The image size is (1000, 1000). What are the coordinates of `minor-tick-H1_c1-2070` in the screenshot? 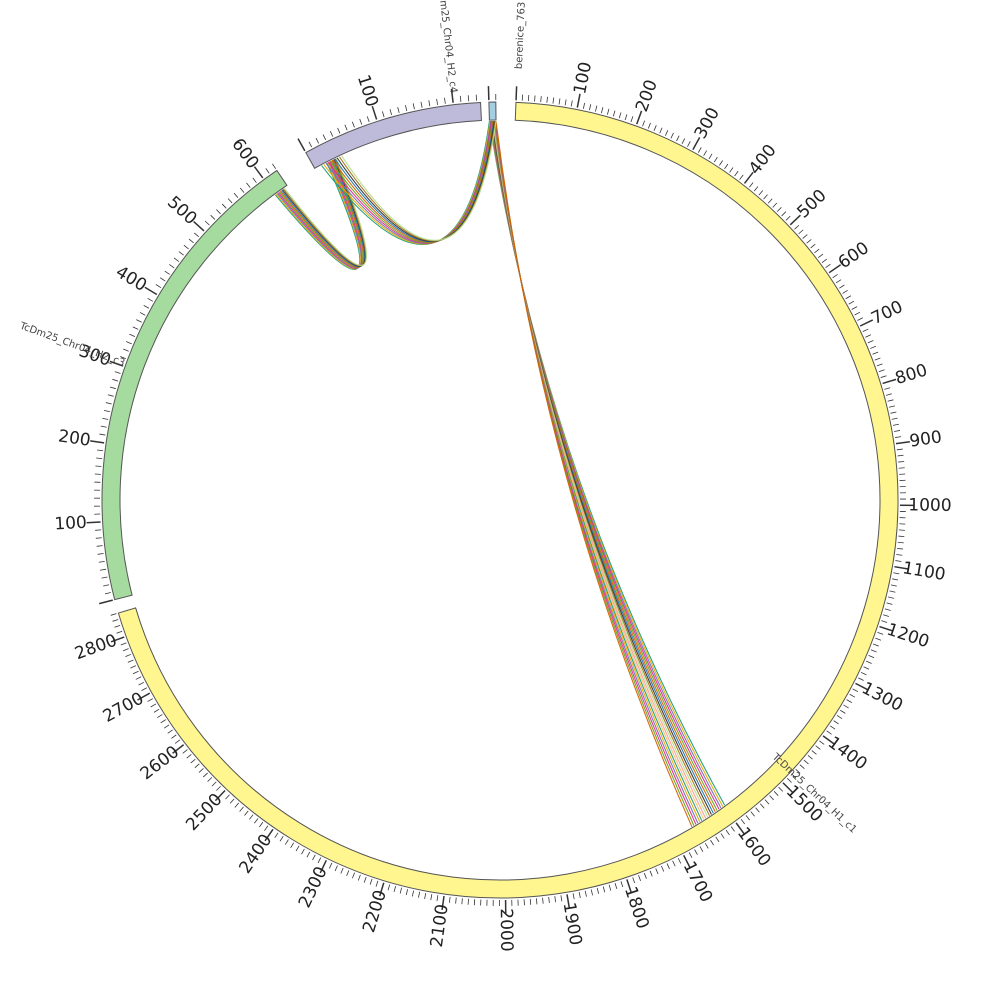 It's located at (462, 901).